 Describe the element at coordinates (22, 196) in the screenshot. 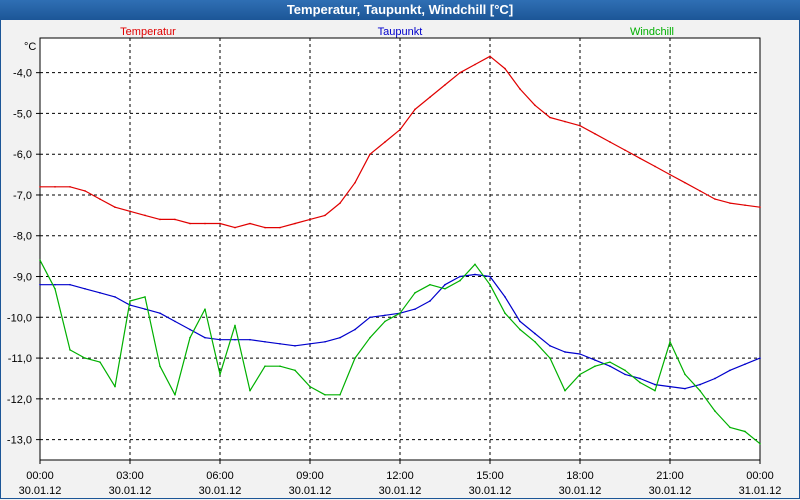

I see `y-tick-label: -7,0` at that location.